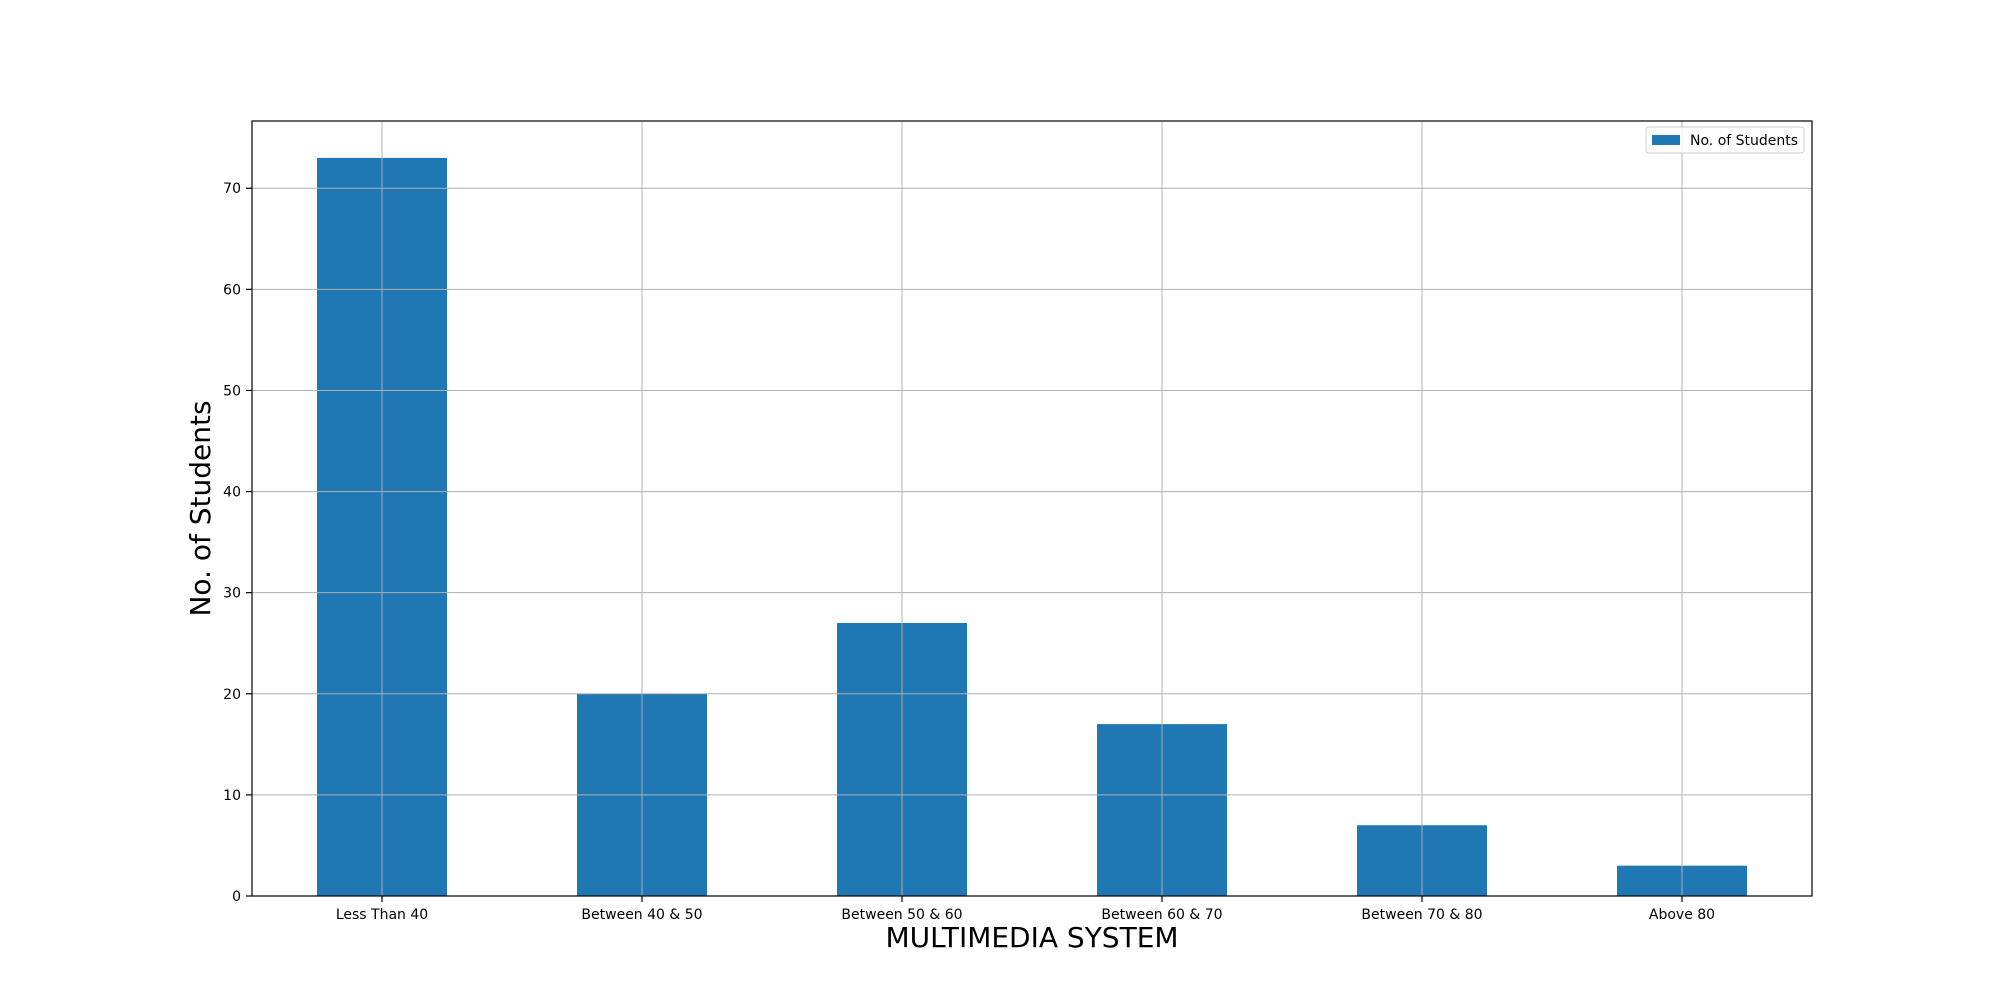 Image resolution: width=2000 pixels, height=1000 pixels. I want to click on x-tick-label-3: Between 60 & 70, so click(1161, 915).